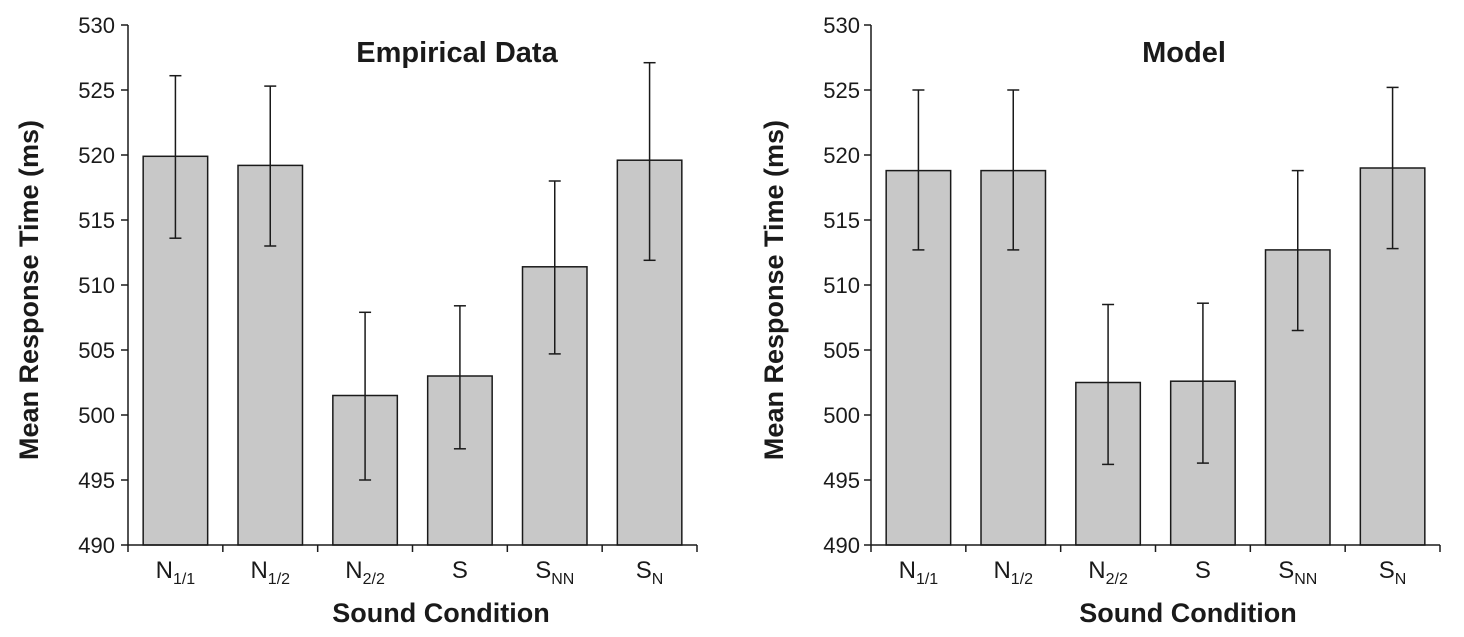 The width and height of the screenshot is (1464, 637). I want to click on chart-2-x-tick-label: SN, so click(1393, 572).